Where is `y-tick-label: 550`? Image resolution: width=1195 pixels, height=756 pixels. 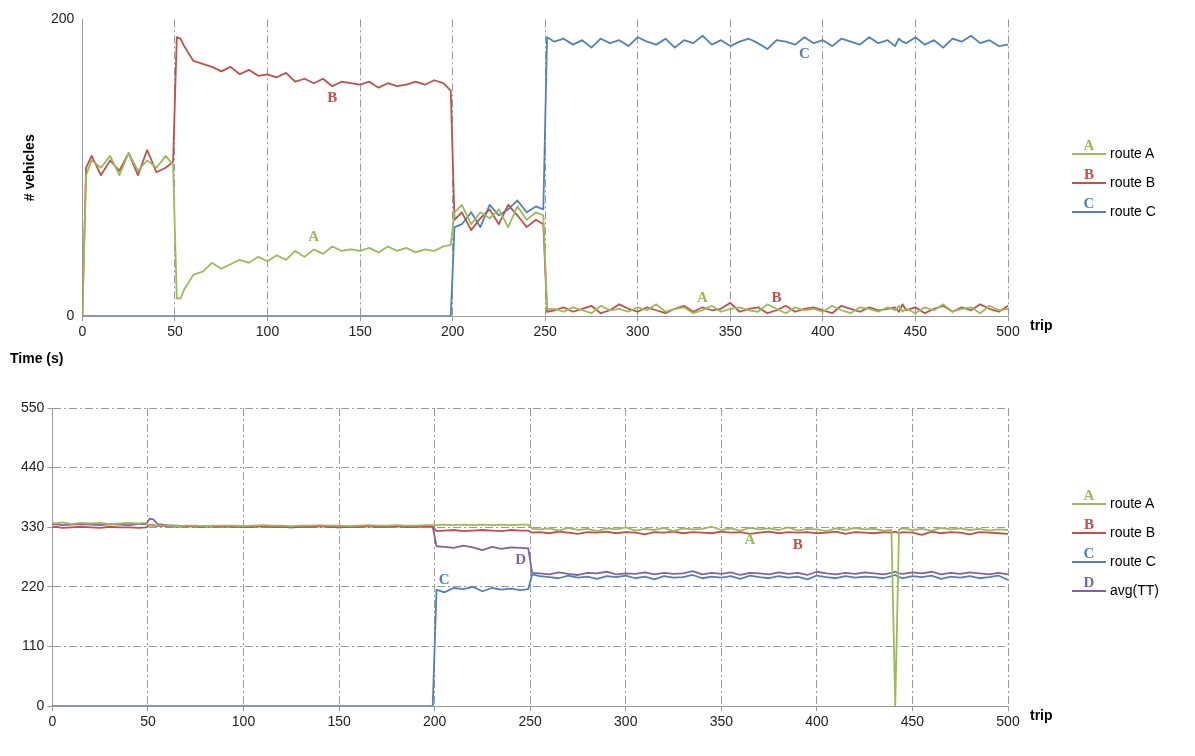
y-tick-label: 550 is located at coordinates (33, 406).